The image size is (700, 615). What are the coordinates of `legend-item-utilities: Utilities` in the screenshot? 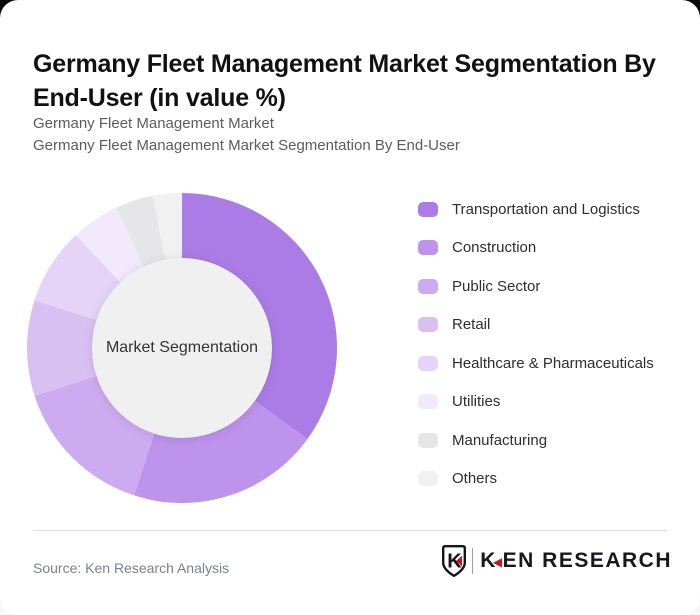 It's located at (548, 402).